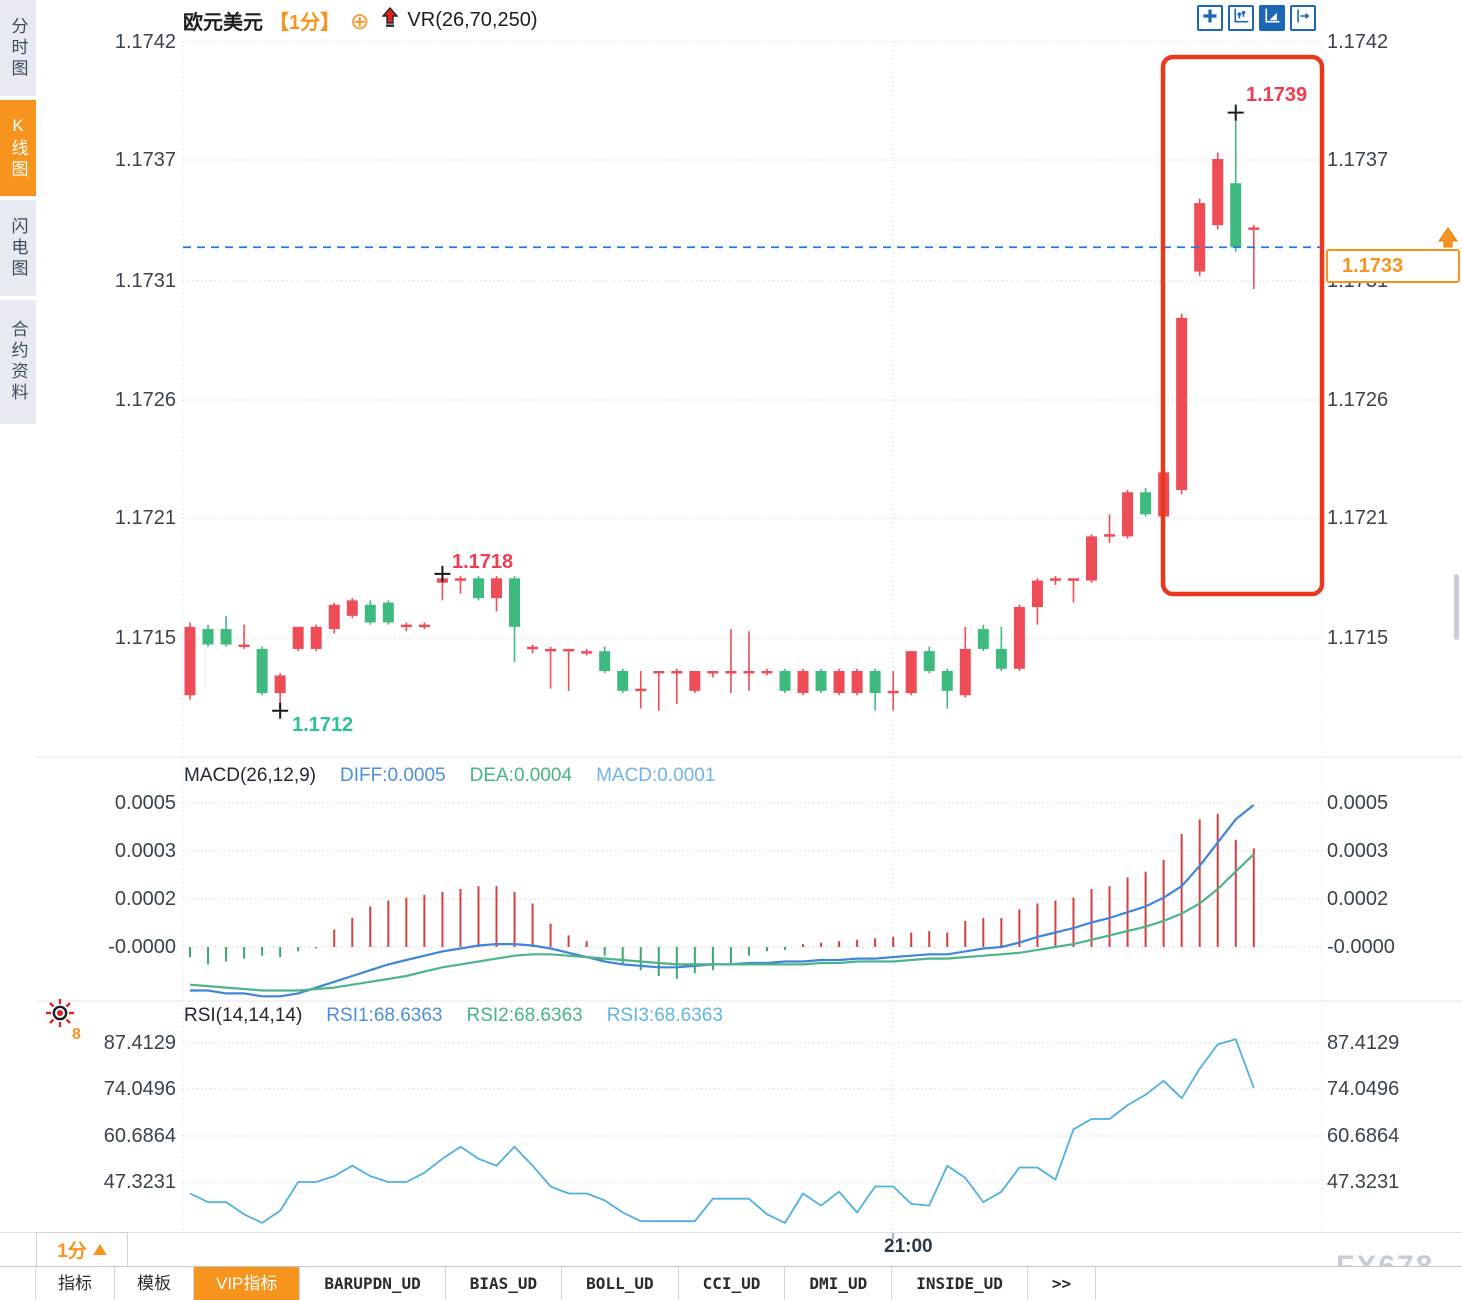 The height and width of the screenshot is (1300, 1462). I want to click on pan-tool-button, so click(1210, 18).